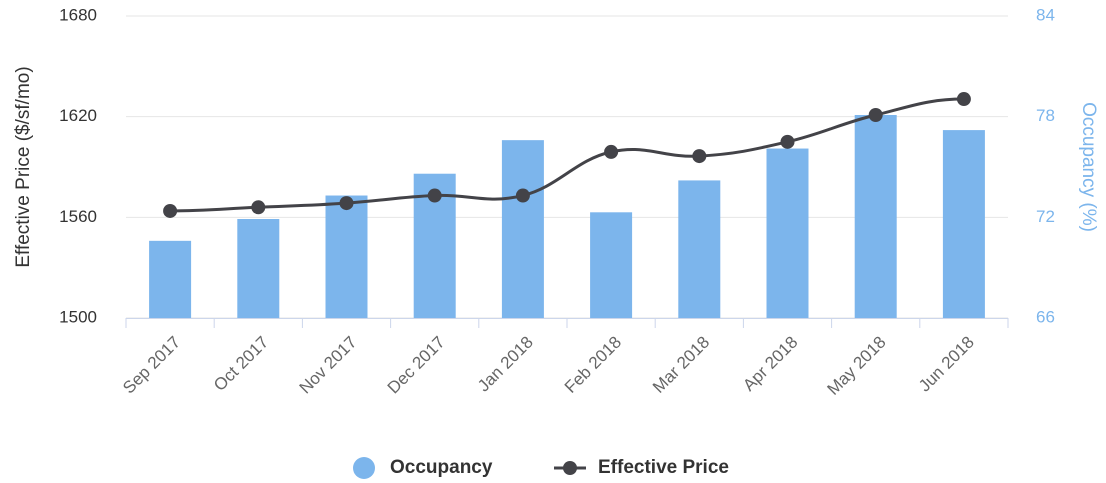 This screenshot has height=483, width=1106. I want to click on y2-tick-label: 66, so click(1045, 316).